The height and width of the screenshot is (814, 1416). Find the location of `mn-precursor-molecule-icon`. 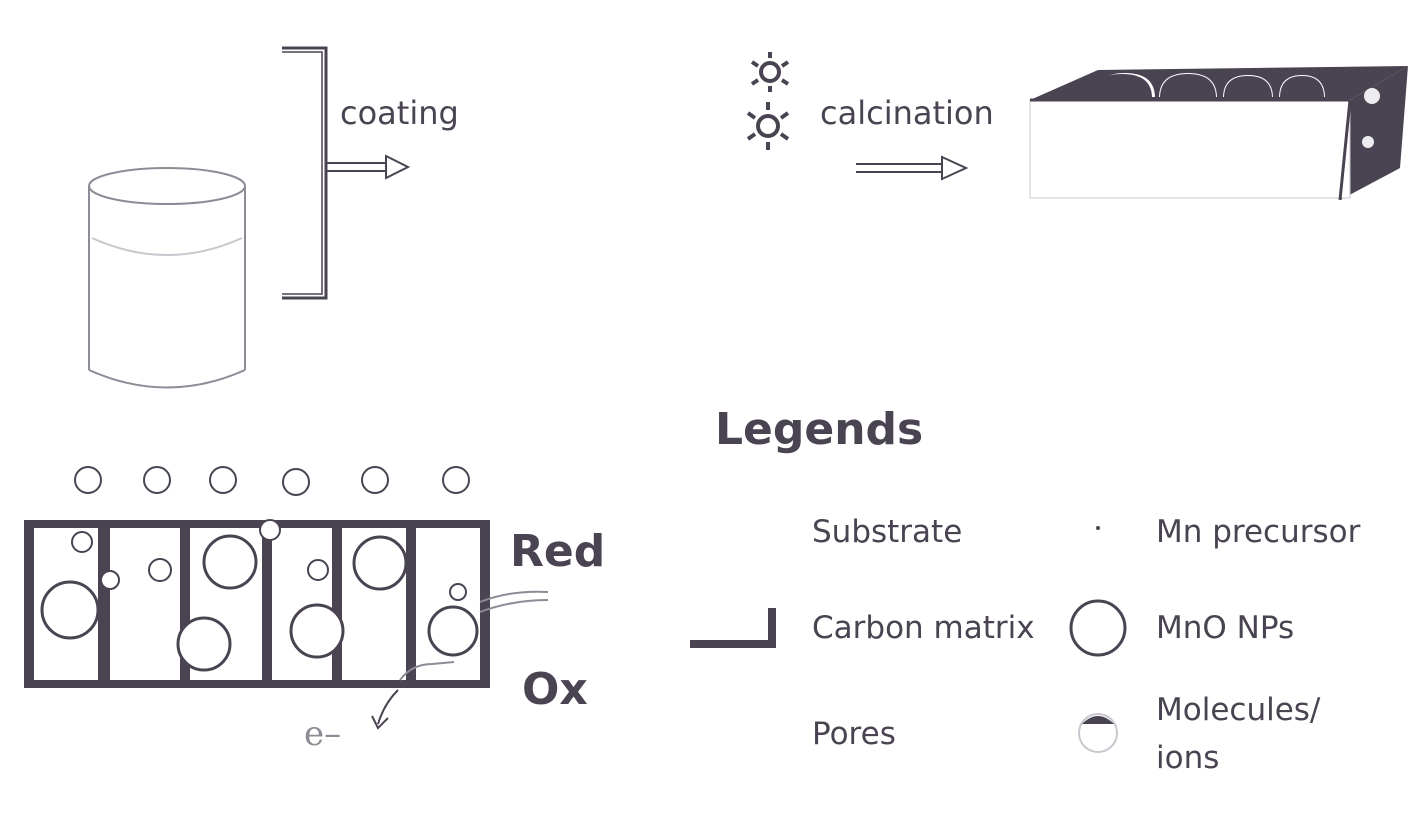

mn-precursor-molecule-icon is located at coordinates (768, 101).